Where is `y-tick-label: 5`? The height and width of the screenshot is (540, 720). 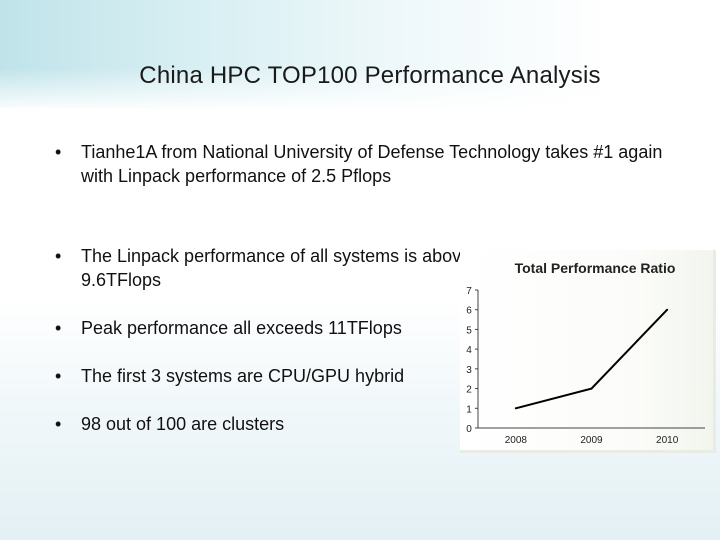 y-tick-label: 5 is located at coordinates (469, 330).